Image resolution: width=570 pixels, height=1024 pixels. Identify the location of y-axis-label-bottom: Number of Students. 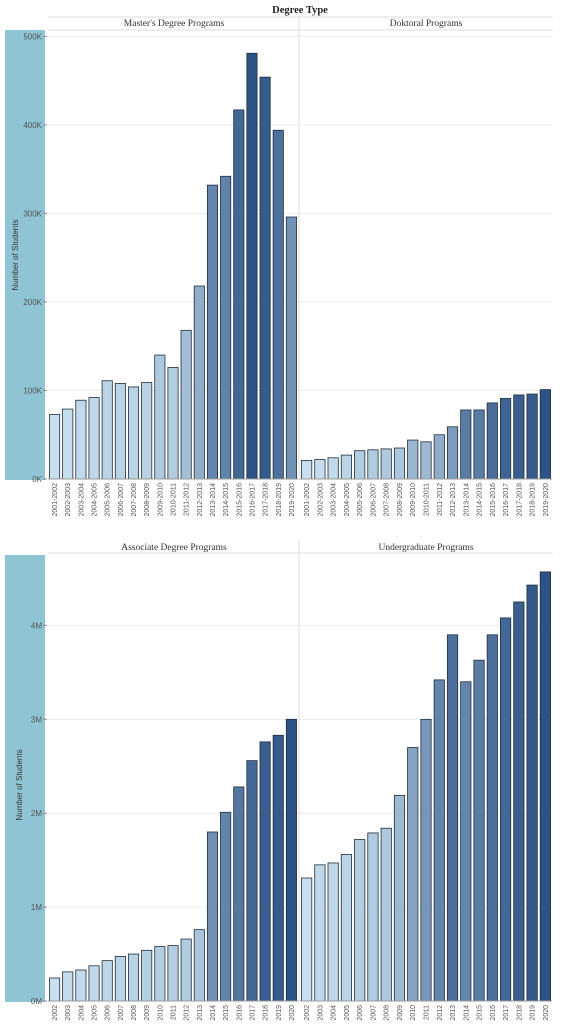
(19, 784).